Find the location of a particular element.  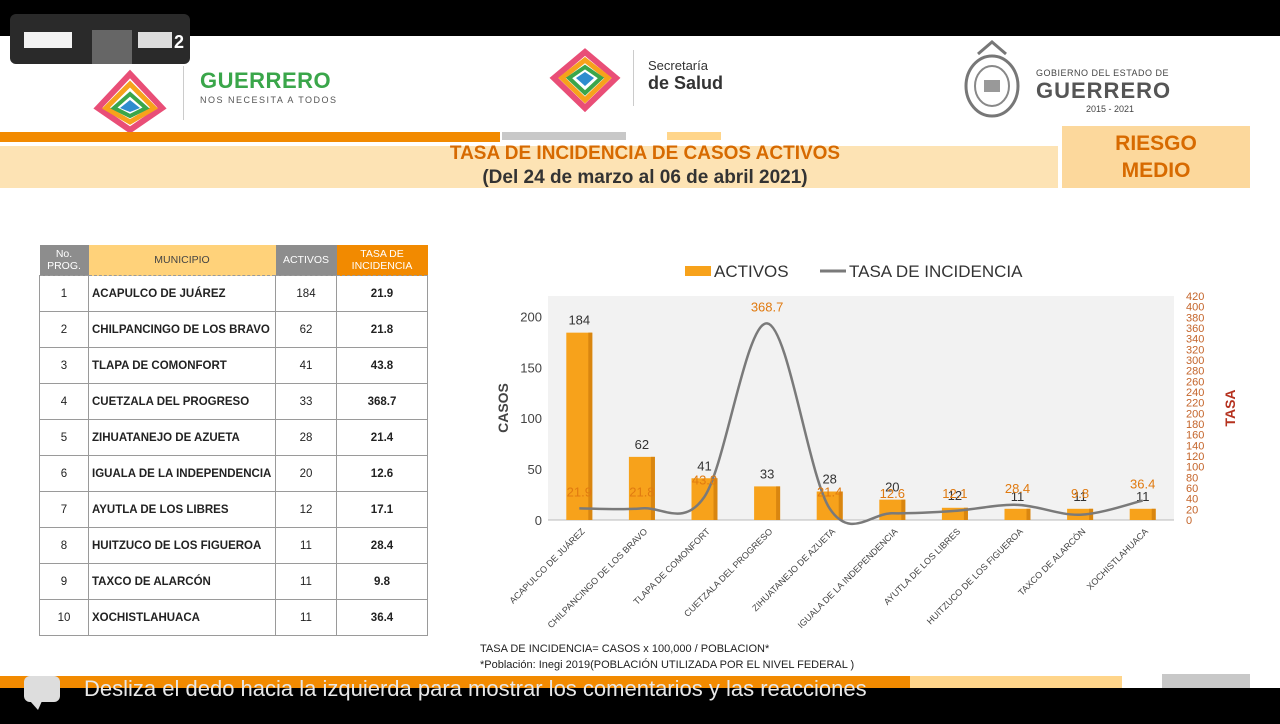

table-row: 7 AYUTLA DE LOS LIBRES 12 17.1 is located at coordinates (233, 509).